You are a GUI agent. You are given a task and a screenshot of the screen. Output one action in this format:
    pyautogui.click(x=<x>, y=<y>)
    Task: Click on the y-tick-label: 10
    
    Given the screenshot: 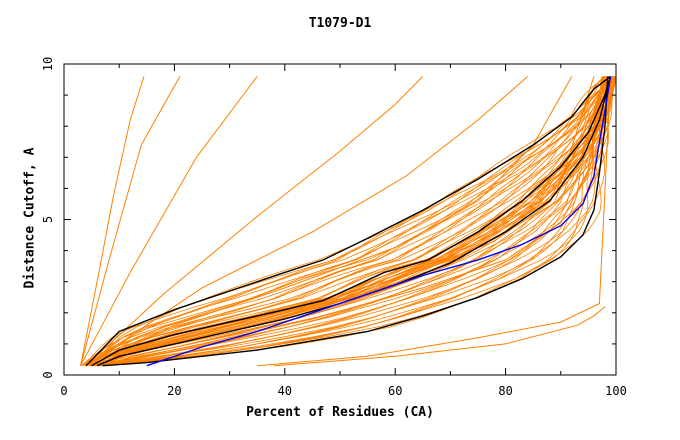 What is the action you would take?
    pyautogui.click(x=48, y=64)
    